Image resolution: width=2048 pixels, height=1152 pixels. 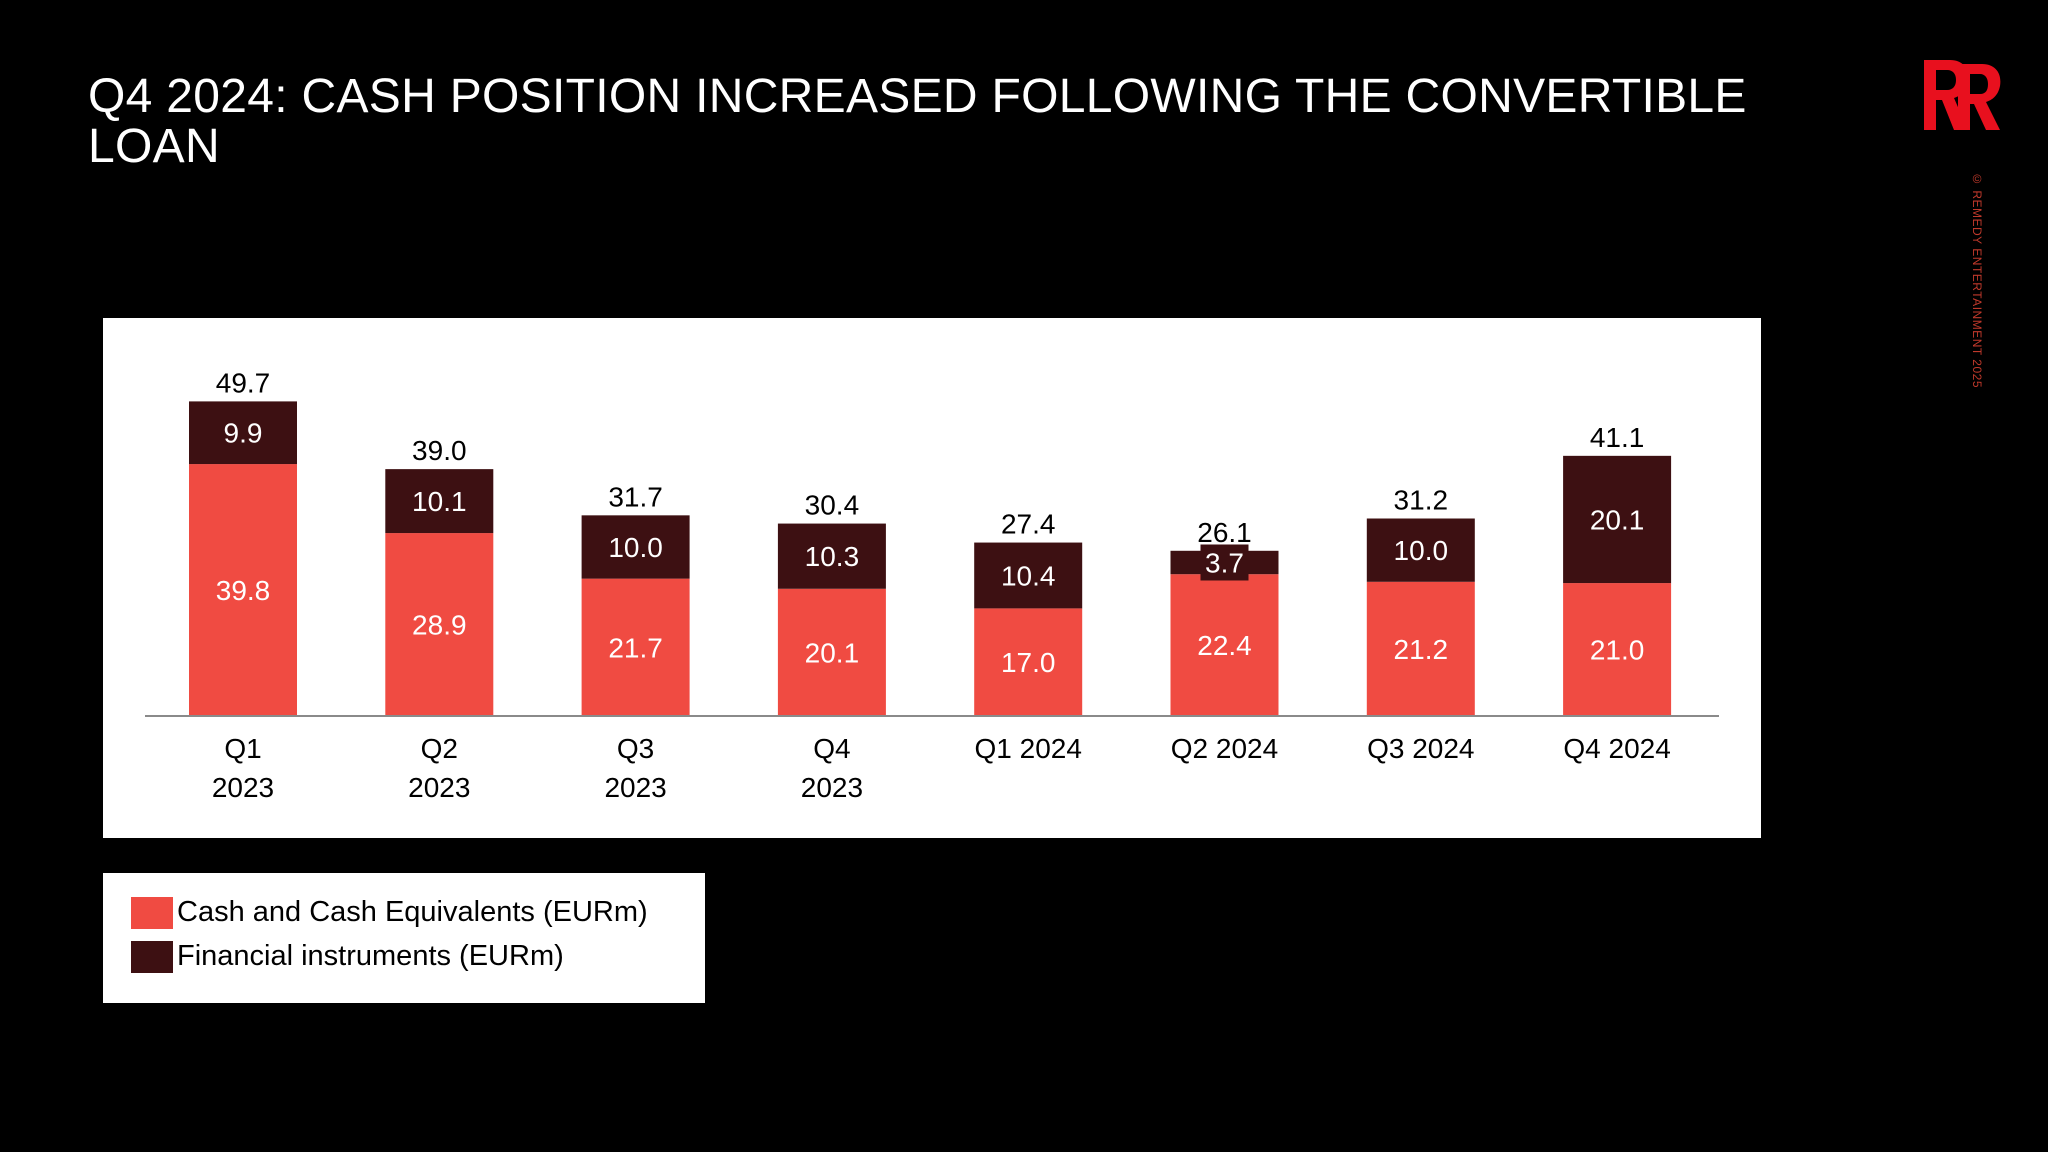 What do you see at coordinates (242, 748) in the screenshot?
I see `x-tick-label-0-line-0: Q1` at bounding box center [242, 748].